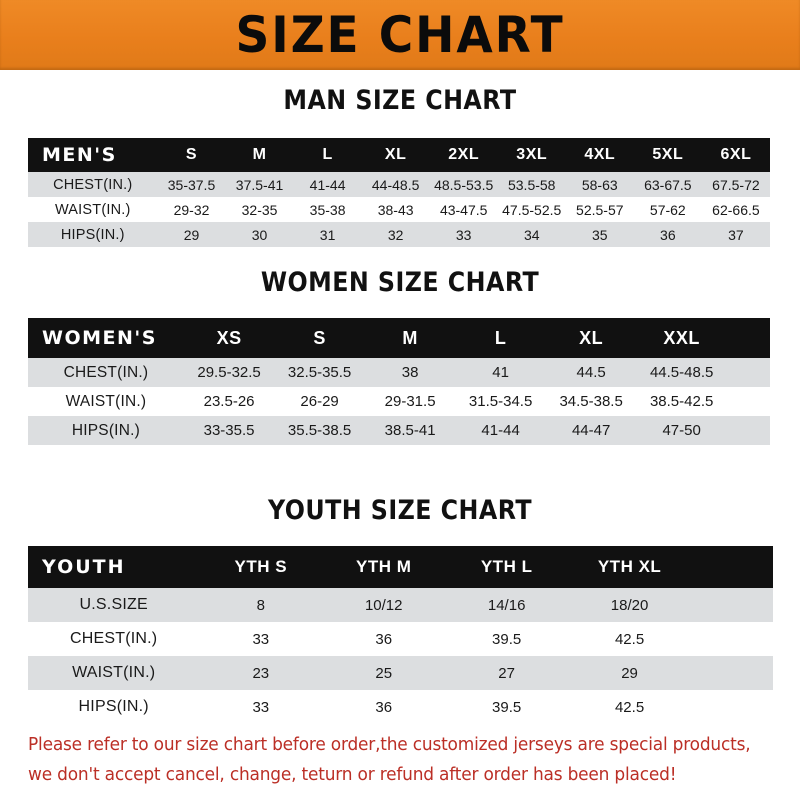 The width and height of the screenshot is (800, 800). What do you see at coordinates (532, 154) in the screenshot?
I see `men-column-header: 3XL` at bounding box center [532, 154].